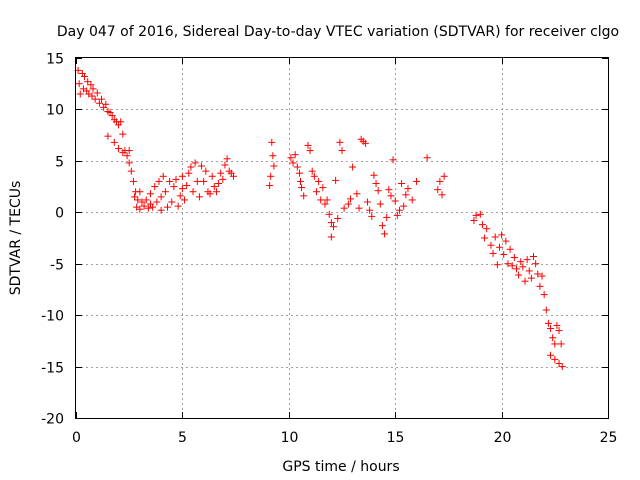 This screenshot has height=480, width=640. Describe the element at coordinates (52, 369) in the screenshot. I see `y-tick-label: -15` at that location.